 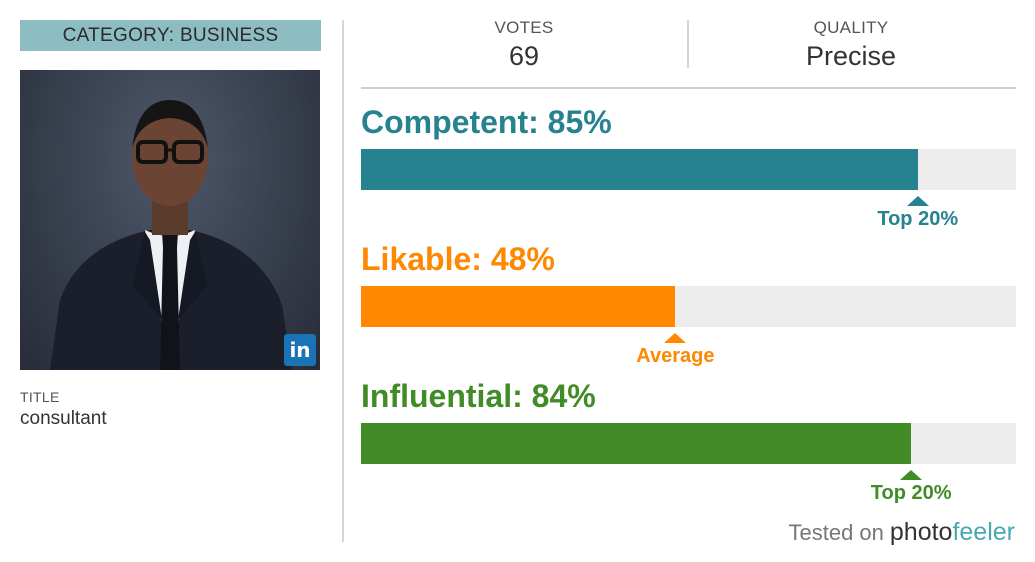 I want to click on quality-value: Precise, so click(x=851, y=56).